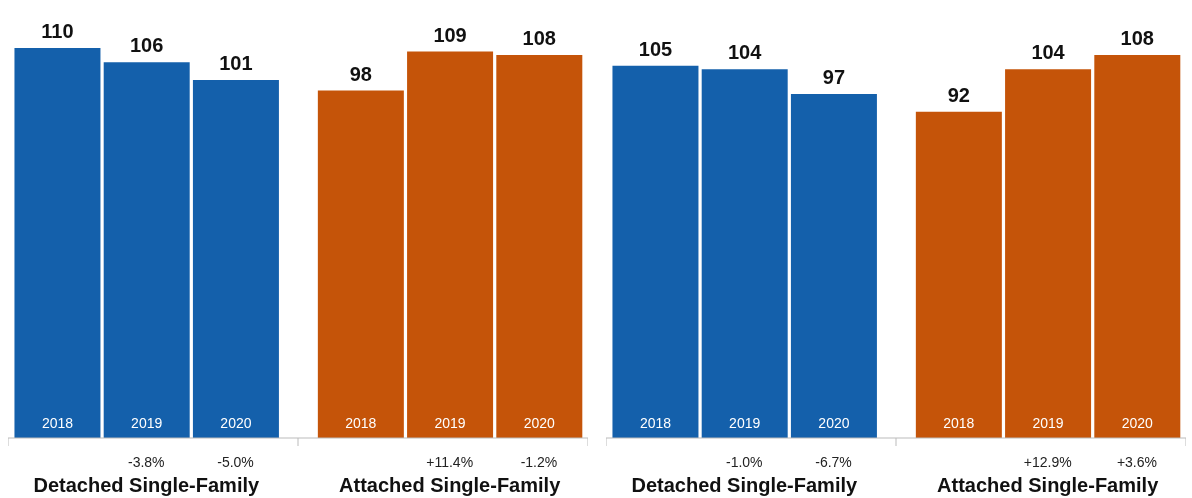 Image resolution: width=1192 pixels, height=498 pixels. I want to click on text: +11.4%, so click(450, 462).